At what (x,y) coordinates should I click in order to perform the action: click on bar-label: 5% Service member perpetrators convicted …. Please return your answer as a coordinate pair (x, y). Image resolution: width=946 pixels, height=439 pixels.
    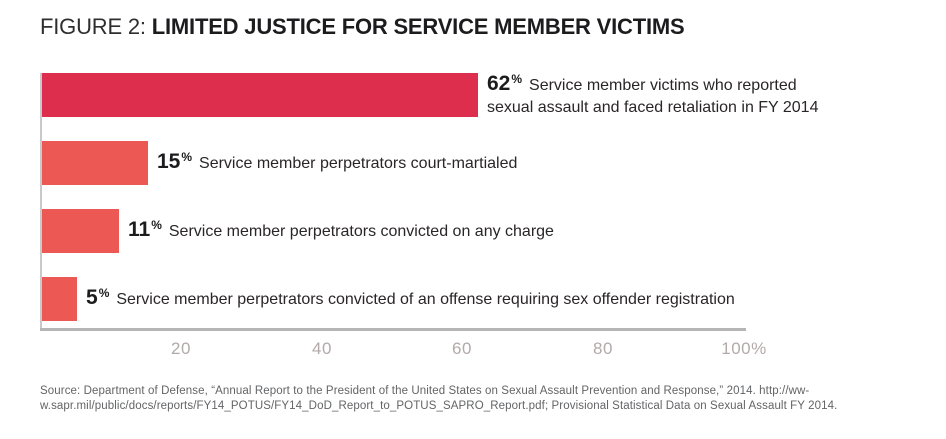
    Looking at the image, I should click on (410, 298).